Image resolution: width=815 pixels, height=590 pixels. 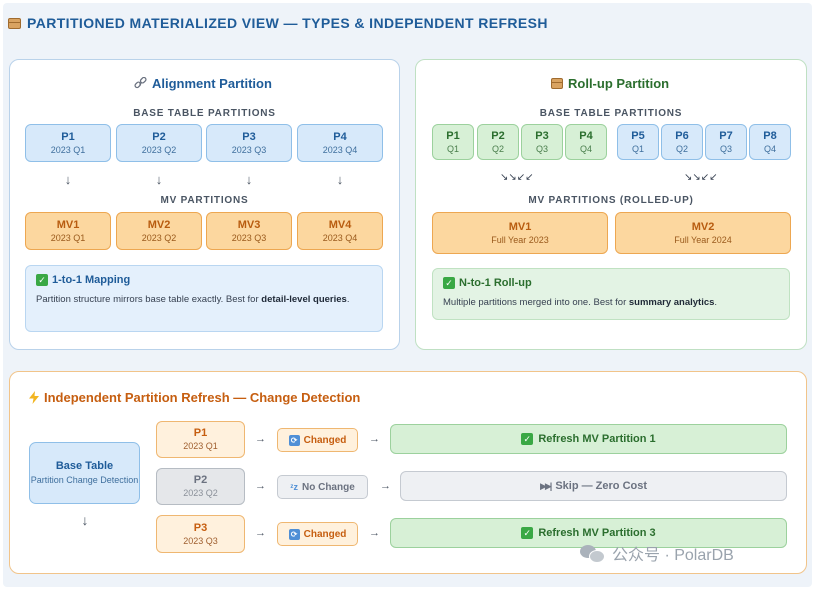 What do you see at coordinates (770, 135) in the screenshot?
I see `partition-name: P8` at bounding box center [770, 135].